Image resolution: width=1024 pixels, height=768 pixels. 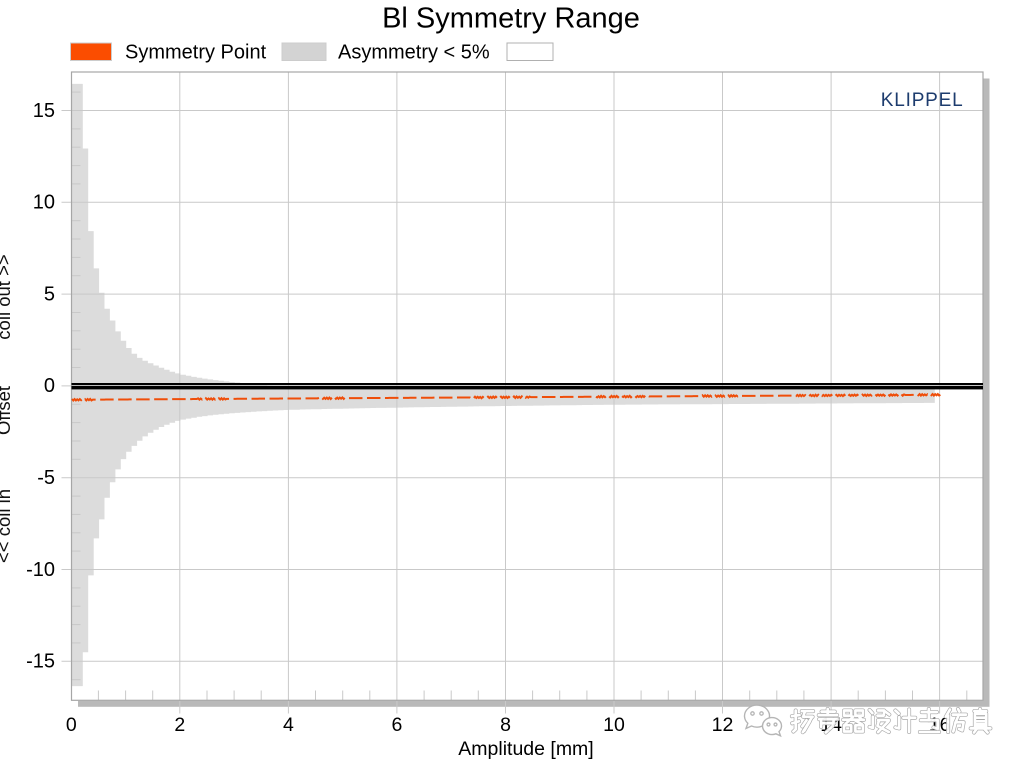 What do you see at coordinates (44, 111) in the screenshot?
I see `svg-text: 15` at bounding box center [44, 111].